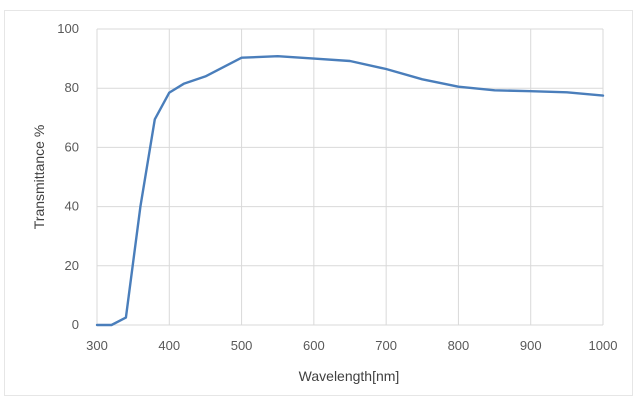  What do you see at coordinates (531, 345) in the screenshot?
I see `x-tick-label: 900` at bounding box center [531, 345].